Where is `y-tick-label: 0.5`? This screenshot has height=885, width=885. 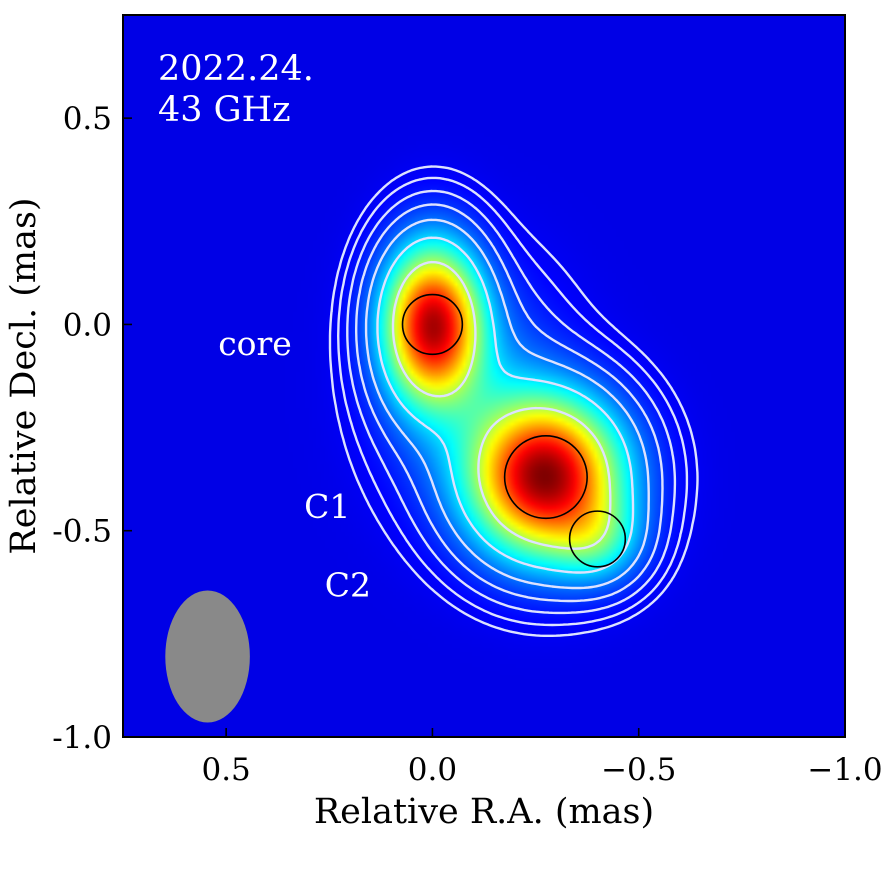 y-tick-label: 0.5 is located at coordinates (87, 119).